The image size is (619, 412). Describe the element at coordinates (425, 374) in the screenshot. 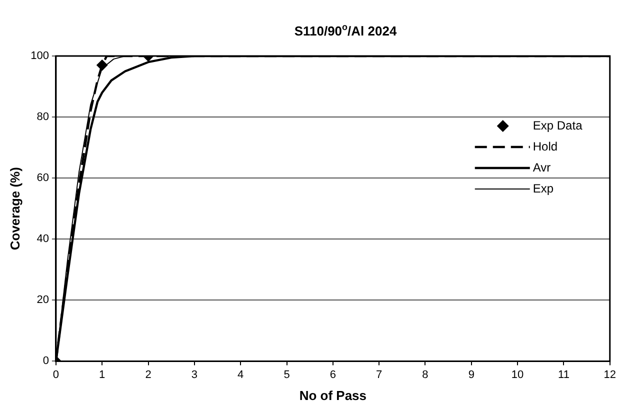

I see `x-tick-label: 8` at that location.